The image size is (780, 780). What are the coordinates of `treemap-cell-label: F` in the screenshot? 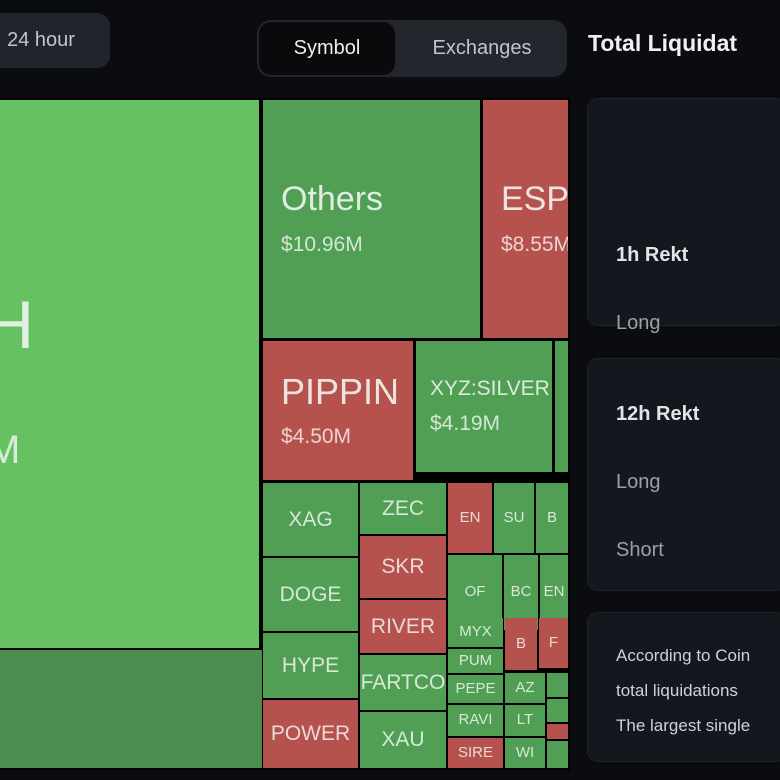 It's located at (553, 642).